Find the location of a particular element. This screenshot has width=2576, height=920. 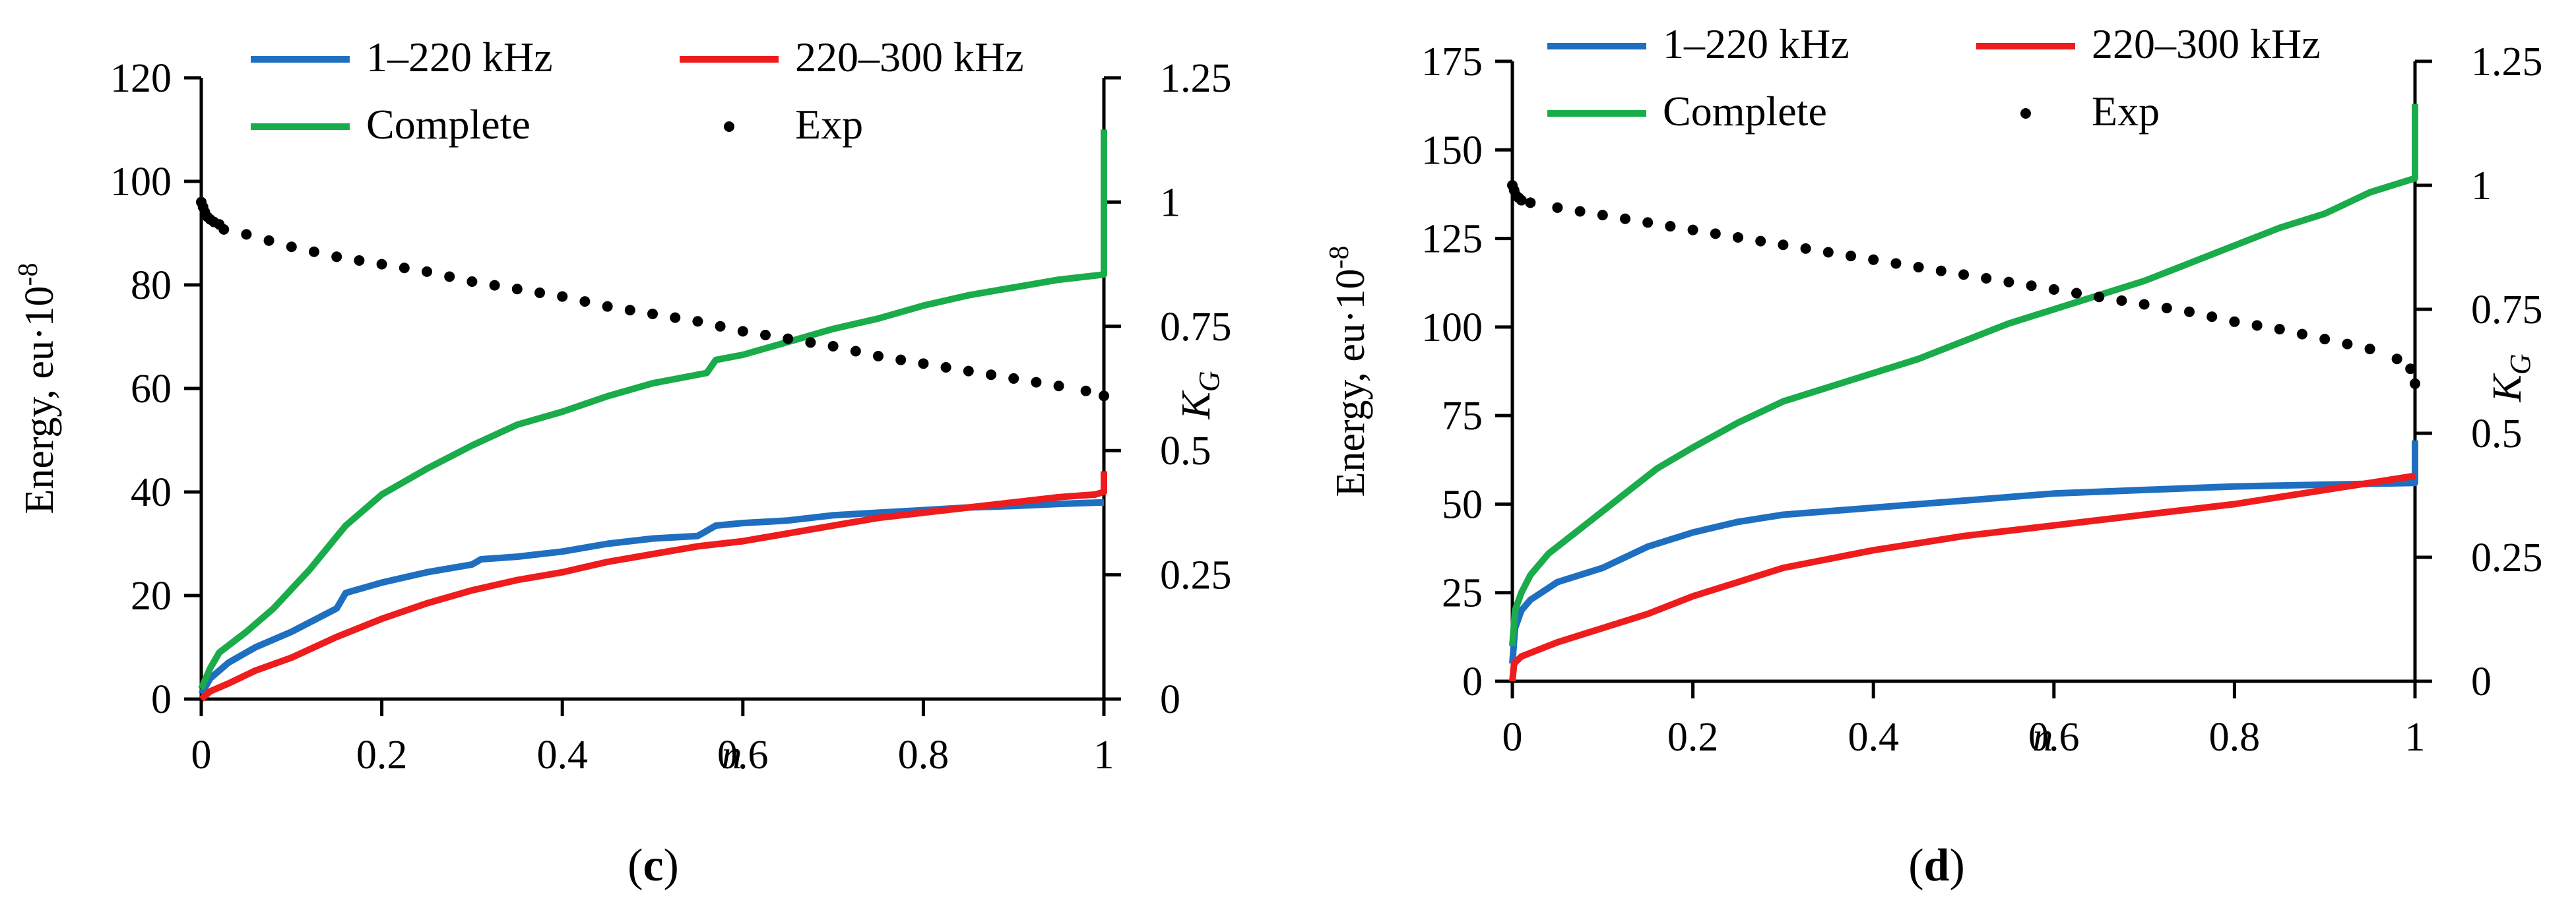

legend-item: 220–300 kHz is located at coordinates (2148, 43).